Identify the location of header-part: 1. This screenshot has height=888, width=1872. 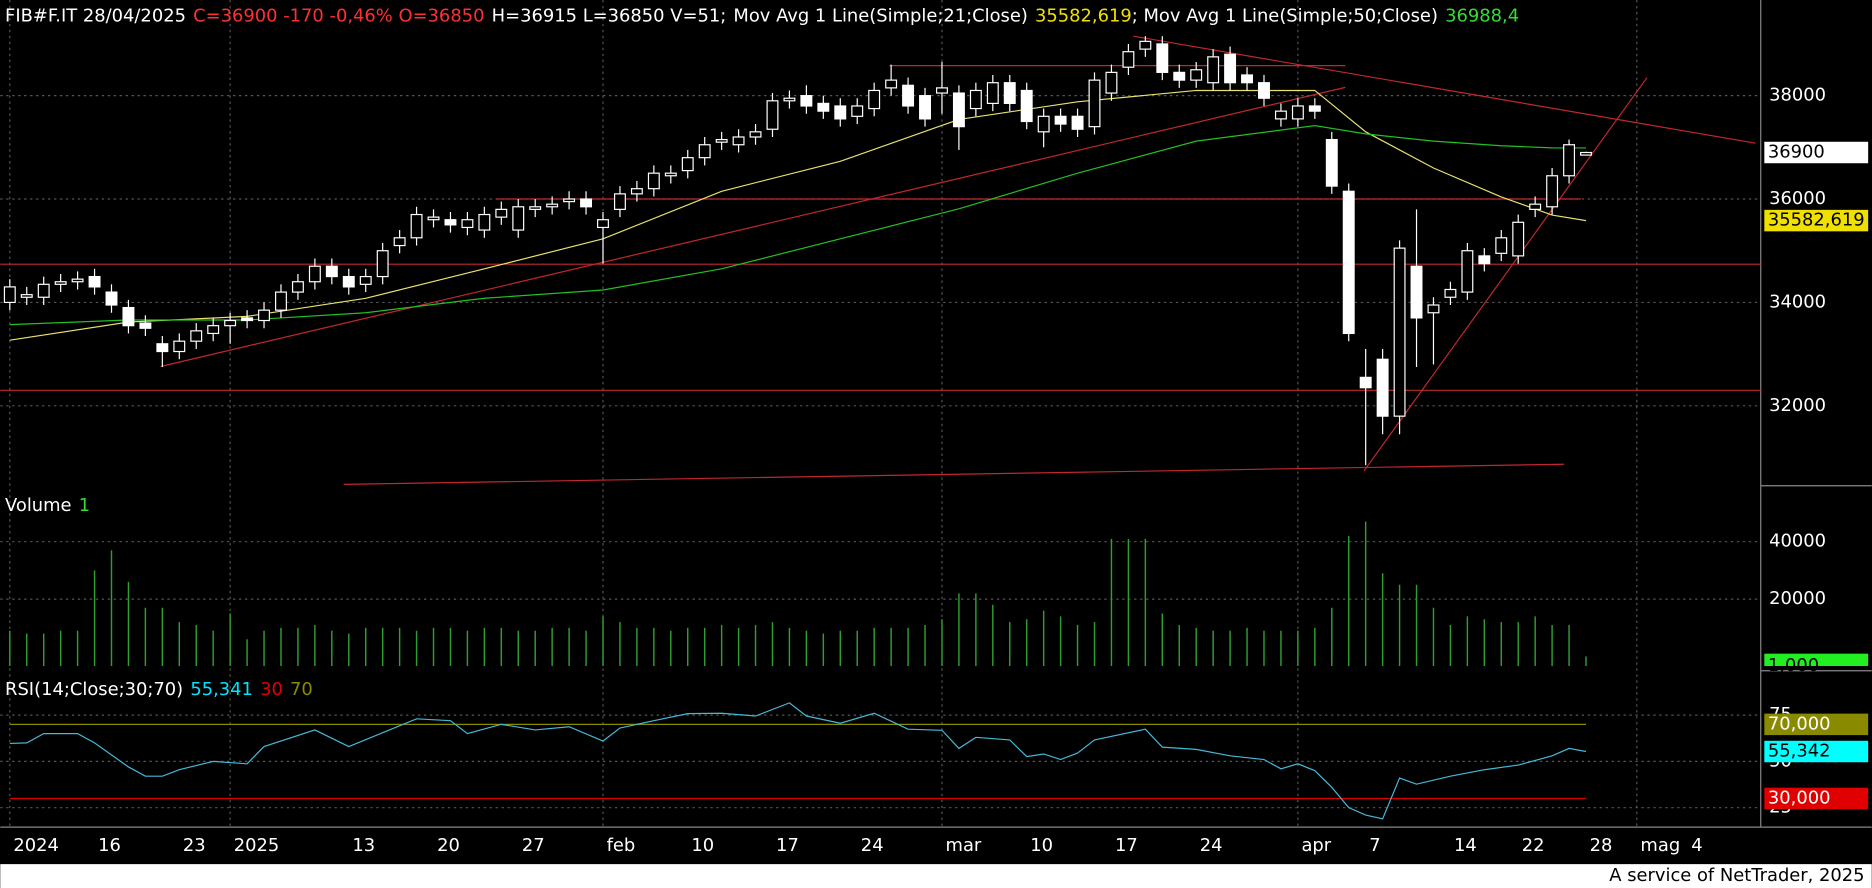
(84, 505).